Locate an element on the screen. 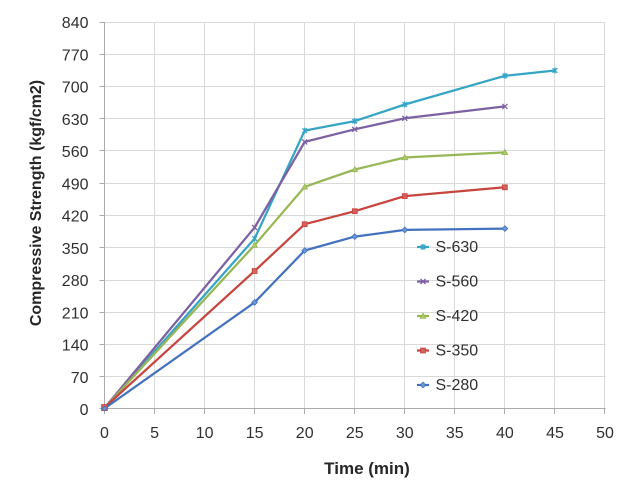  svg-text: 40 is located at coordinates (505, 433).